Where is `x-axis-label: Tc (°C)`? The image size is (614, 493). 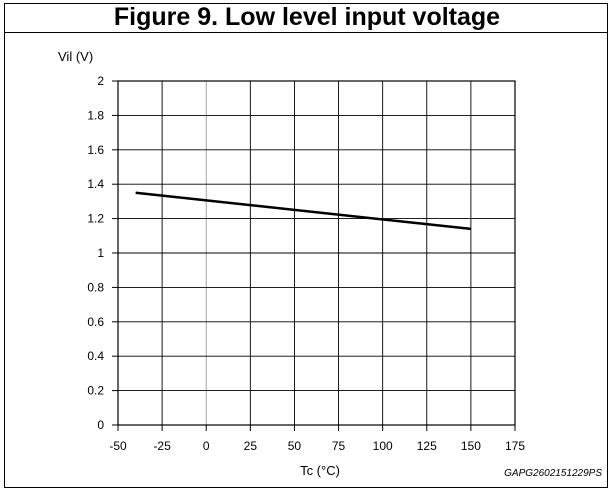 x-axis-label: Tc (°C) is located at coordinates (320, 470).